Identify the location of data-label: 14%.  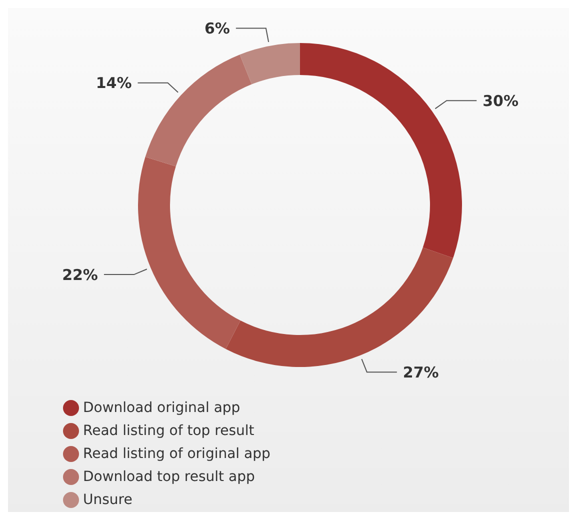
(114, 83).